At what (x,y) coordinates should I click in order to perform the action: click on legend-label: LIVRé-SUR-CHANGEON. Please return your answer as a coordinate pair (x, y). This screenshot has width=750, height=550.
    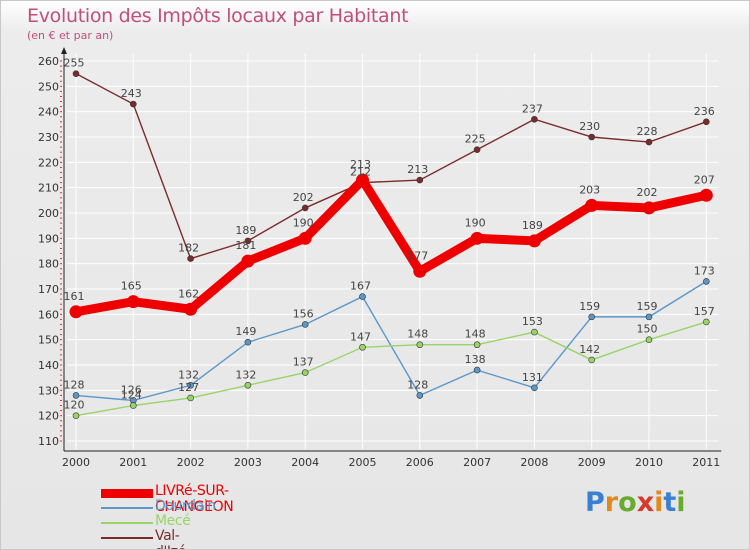
    Looking at the image, I should click on (194, 499).